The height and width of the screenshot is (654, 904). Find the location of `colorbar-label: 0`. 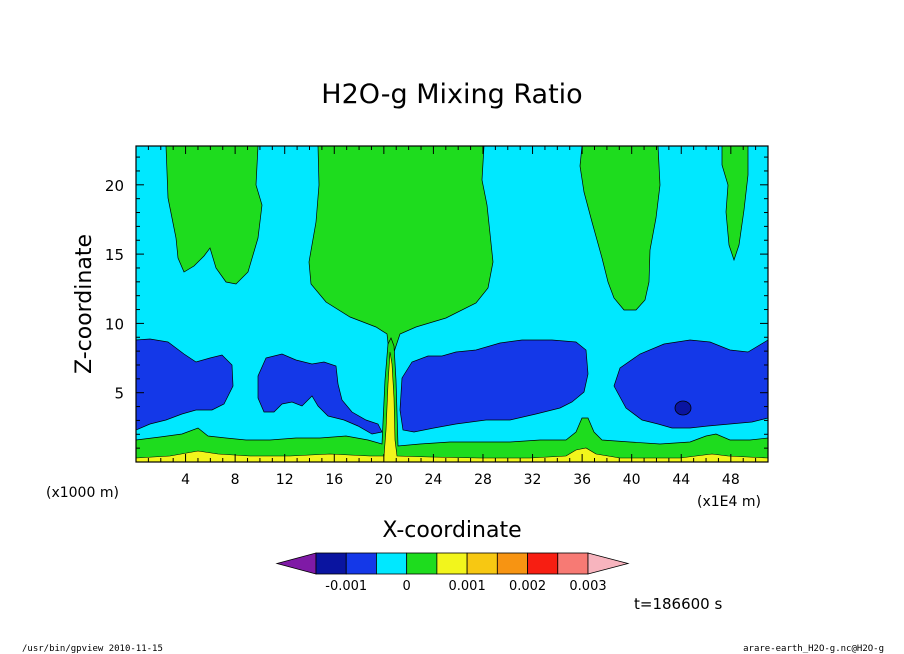

colorbar-label: 0 is located at coordinates (407, 586).